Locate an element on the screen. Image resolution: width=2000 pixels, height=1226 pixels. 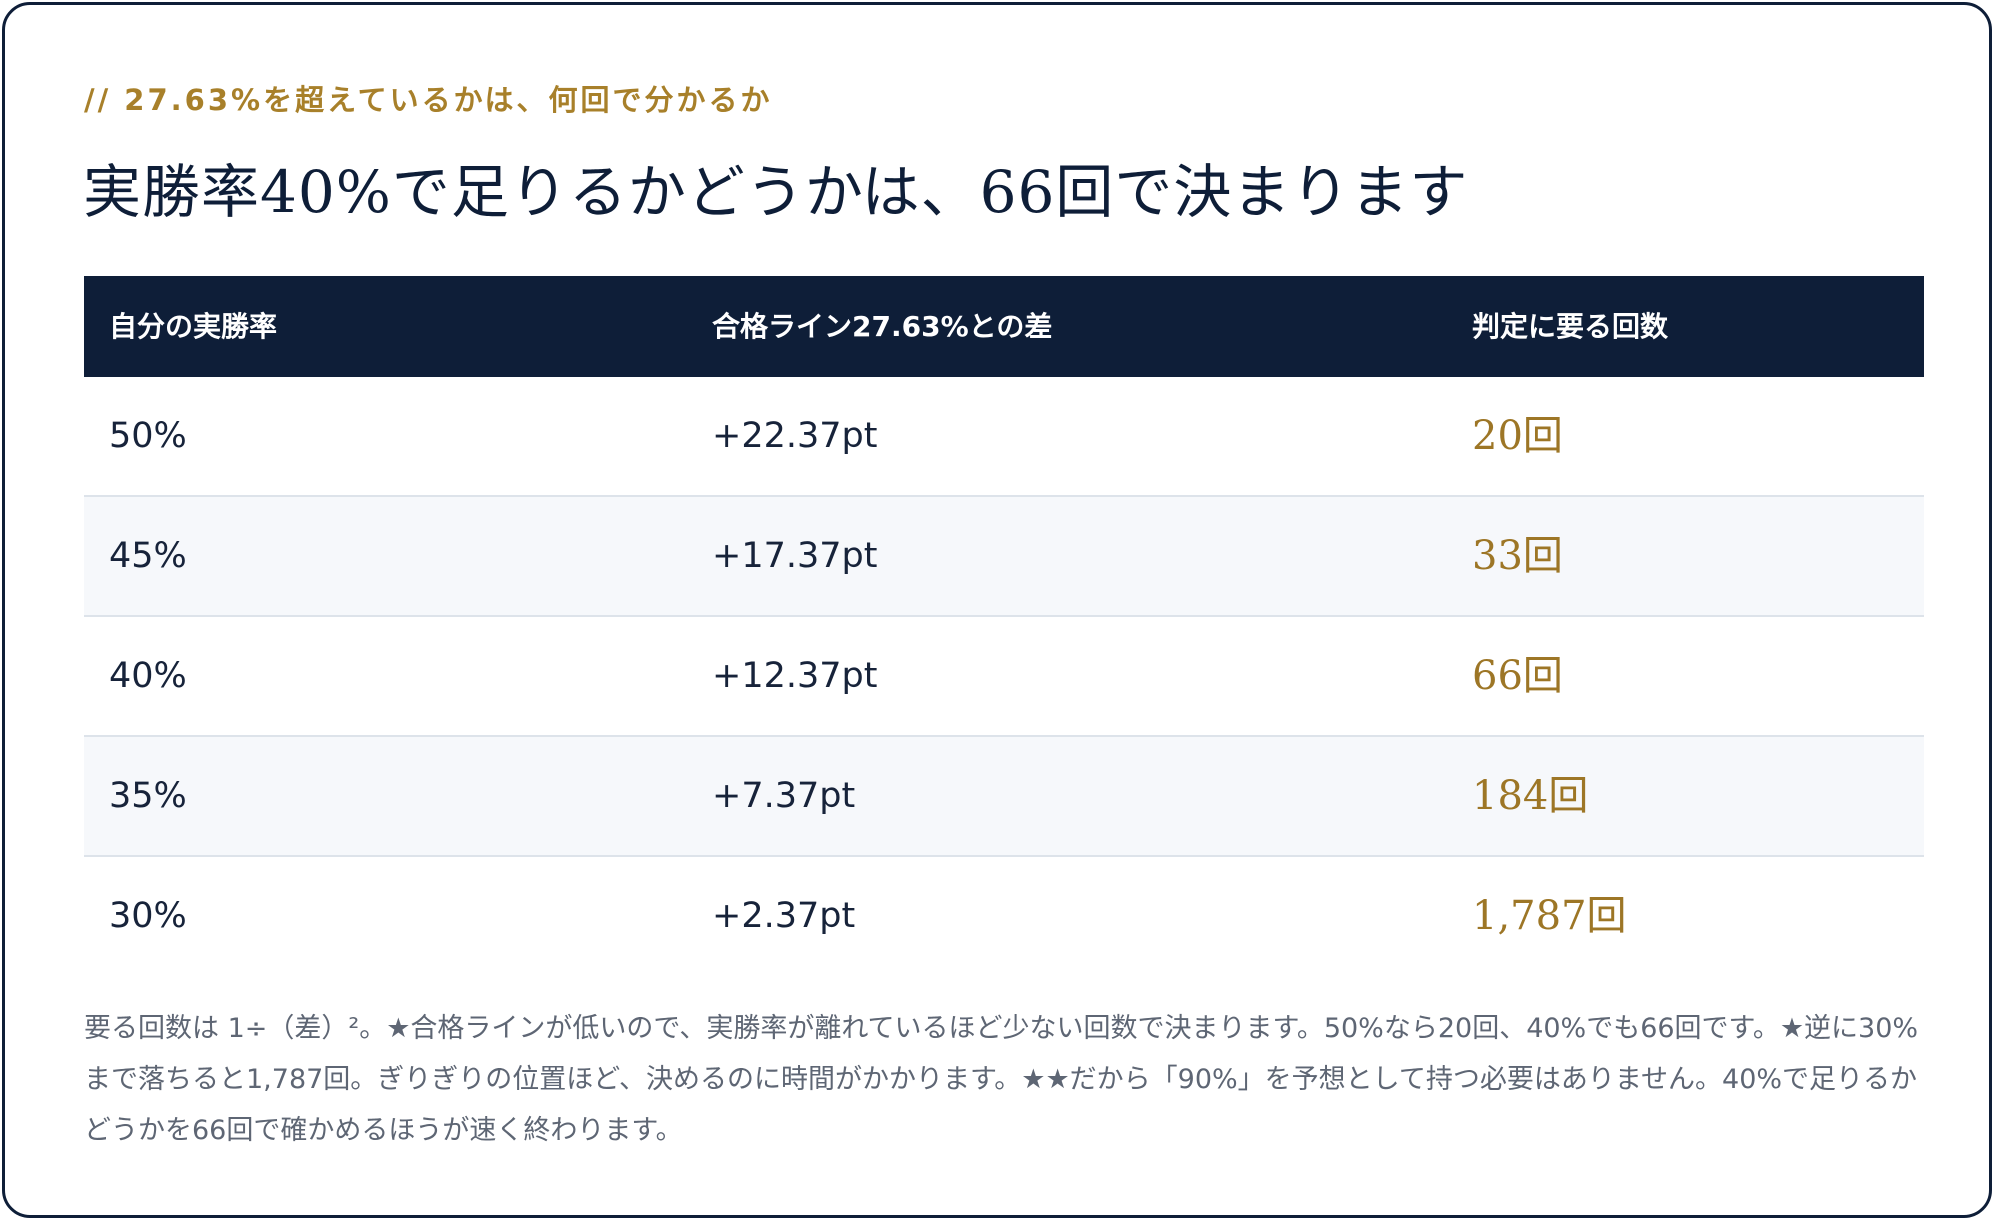
cell-win-rate: 40% is located at coordinates (148, 676).